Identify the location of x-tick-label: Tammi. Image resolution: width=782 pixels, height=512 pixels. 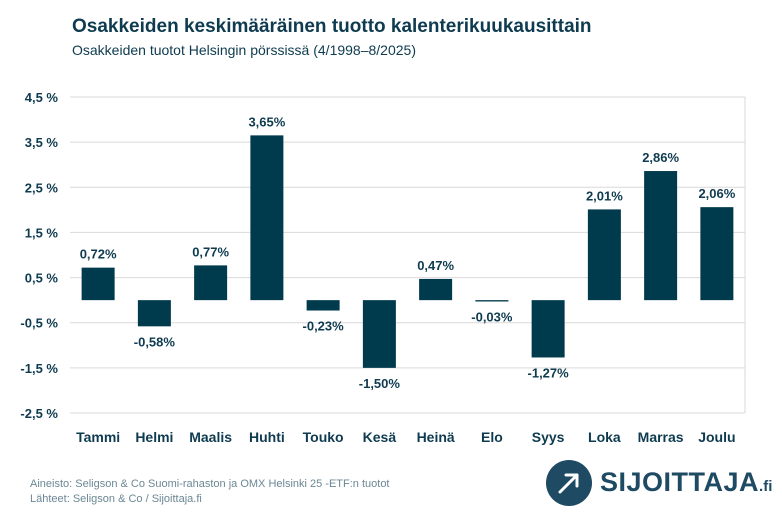
(98, 437).